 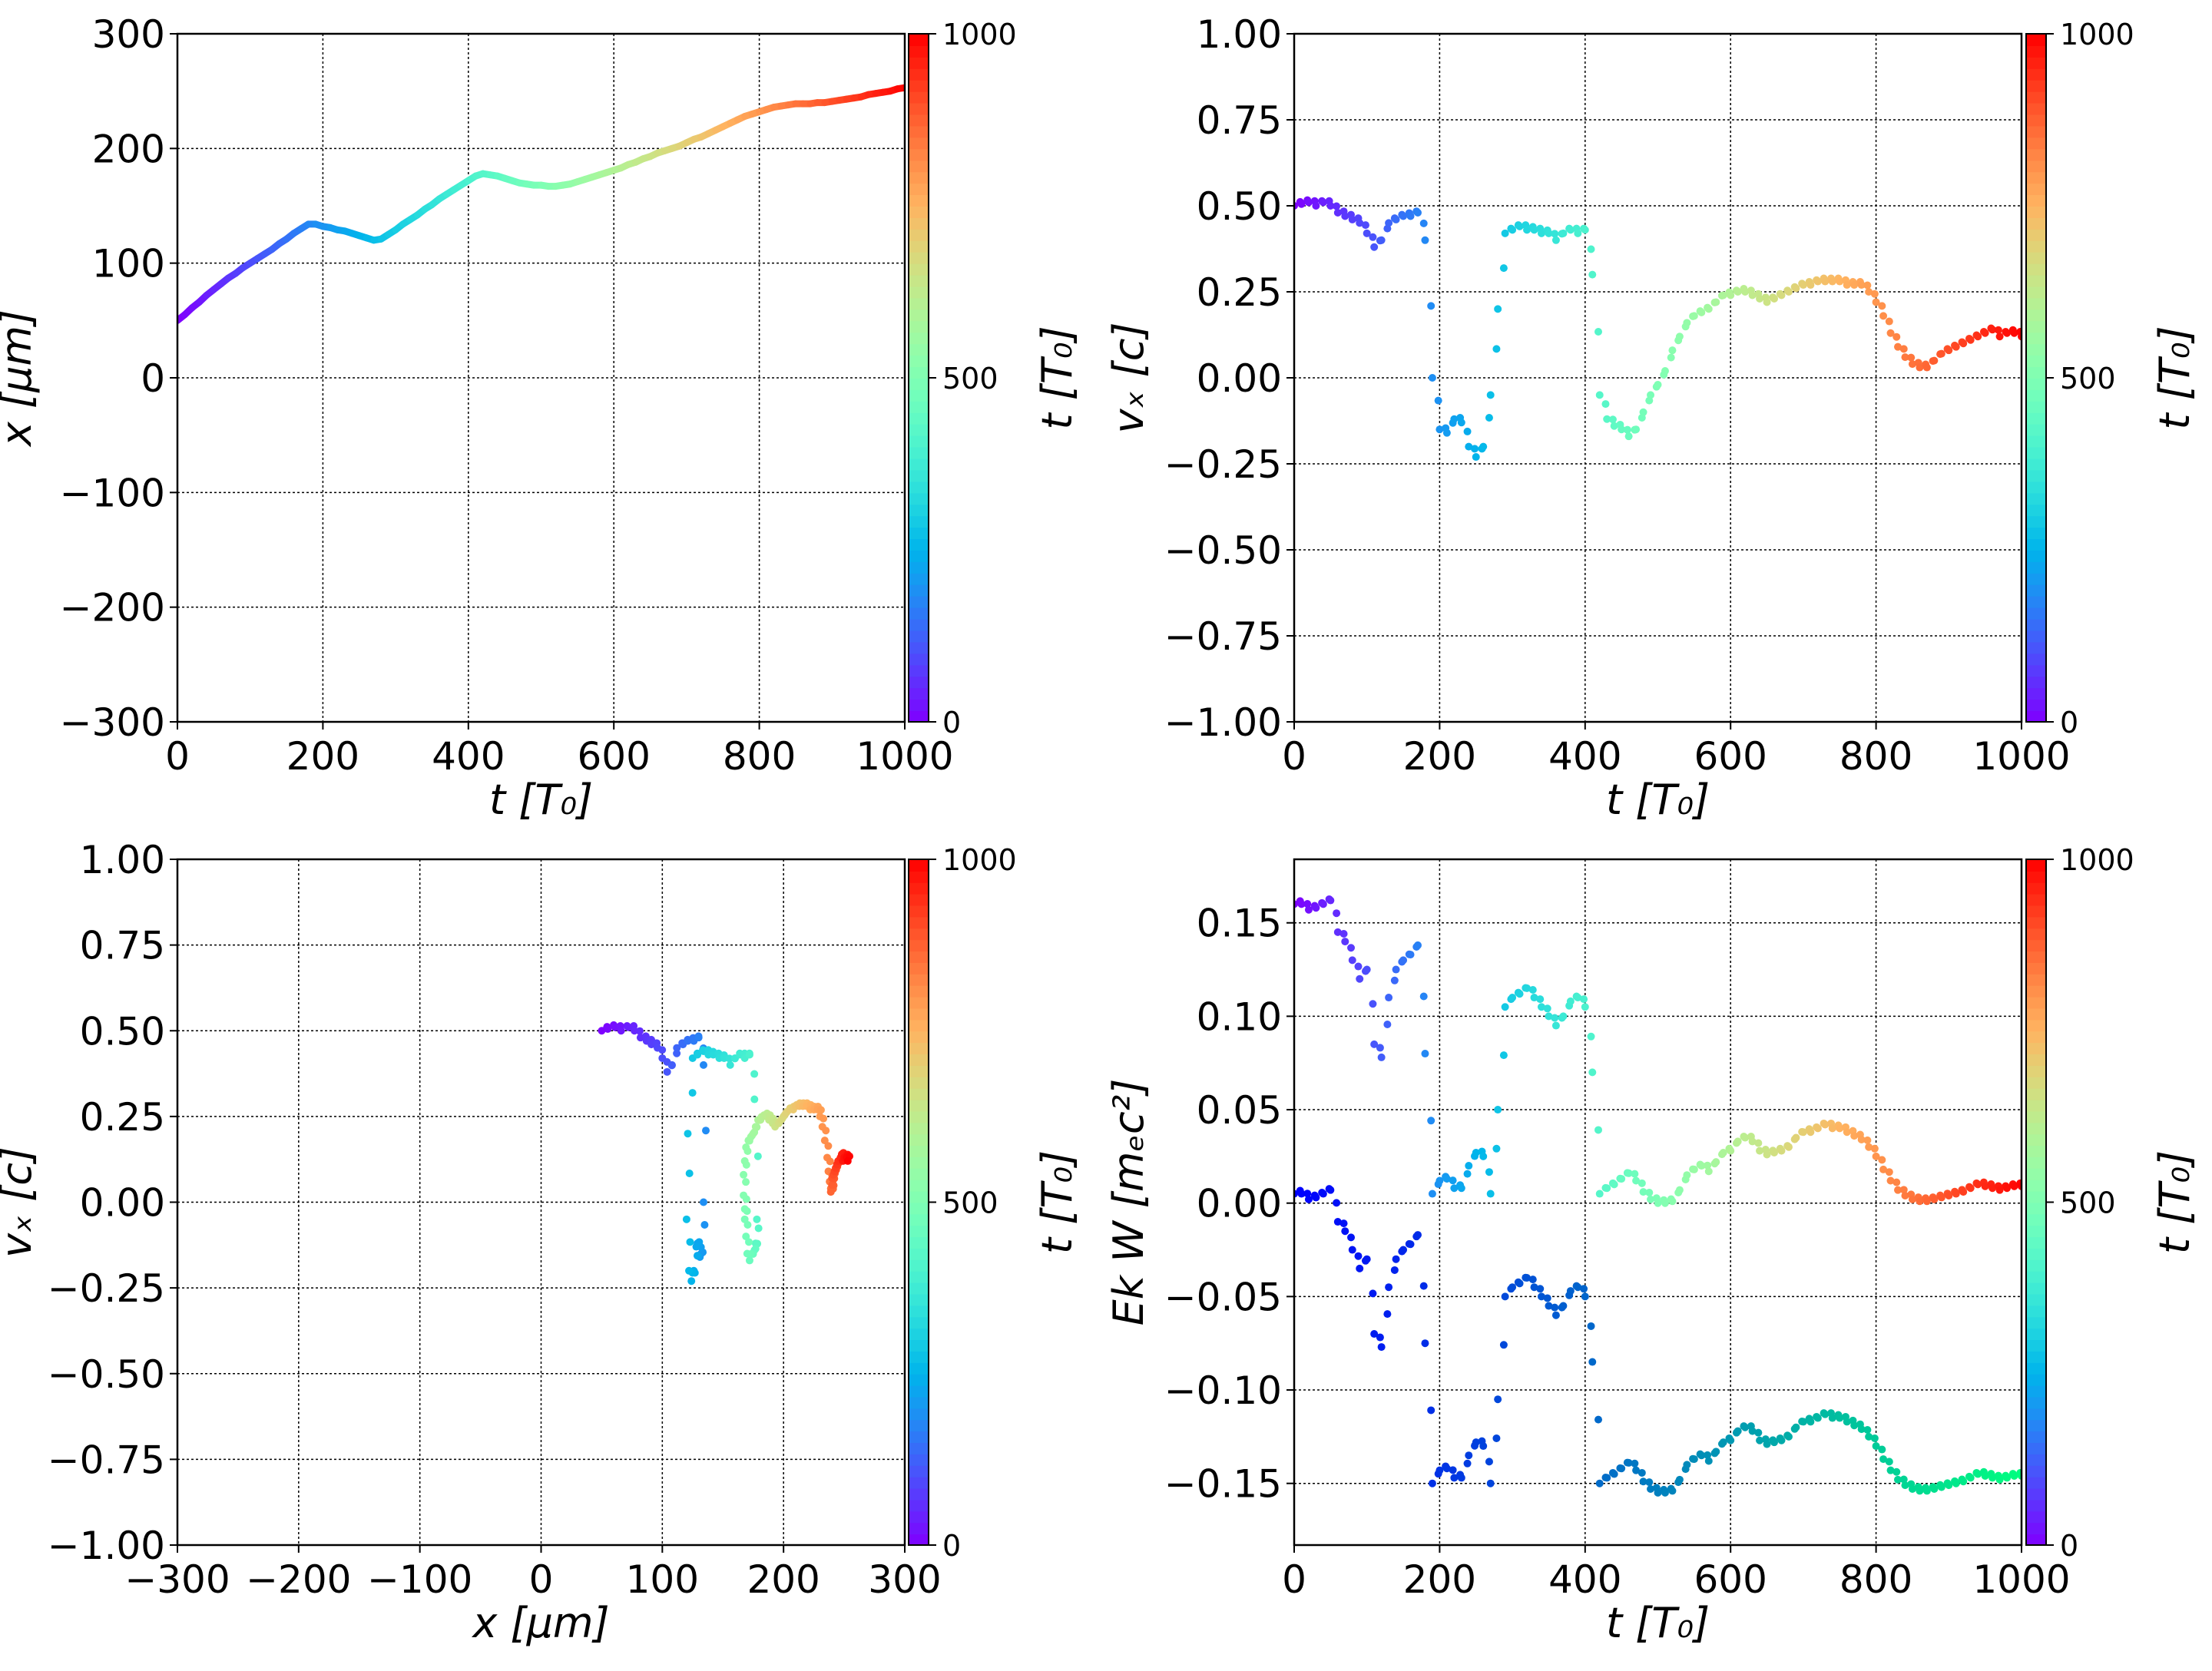 What do you see at coordinates (541, 204) in the screenshot?
I see `plot-area` at bounding box center [541, 204].